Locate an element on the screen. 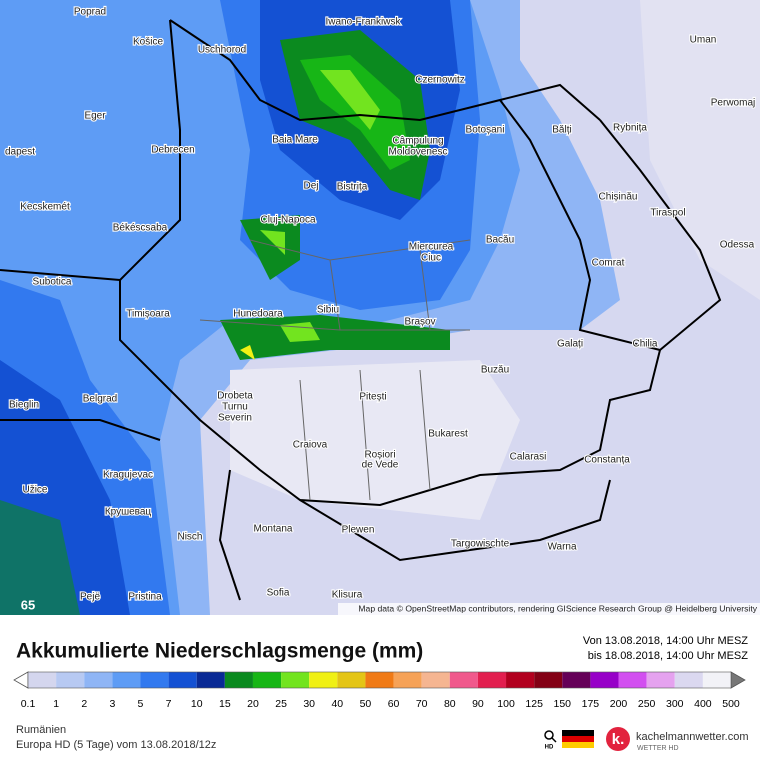  legend-value: 15 is located at coordinates (225, 704).